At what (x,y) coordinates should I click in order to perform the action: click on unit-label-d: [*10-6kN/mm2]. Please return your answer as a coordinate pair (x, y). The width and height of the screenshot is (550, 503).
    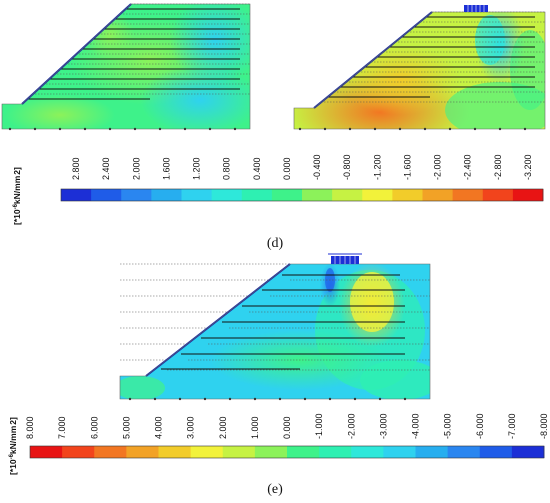
    Looking at the image, I should click on (17, 196).